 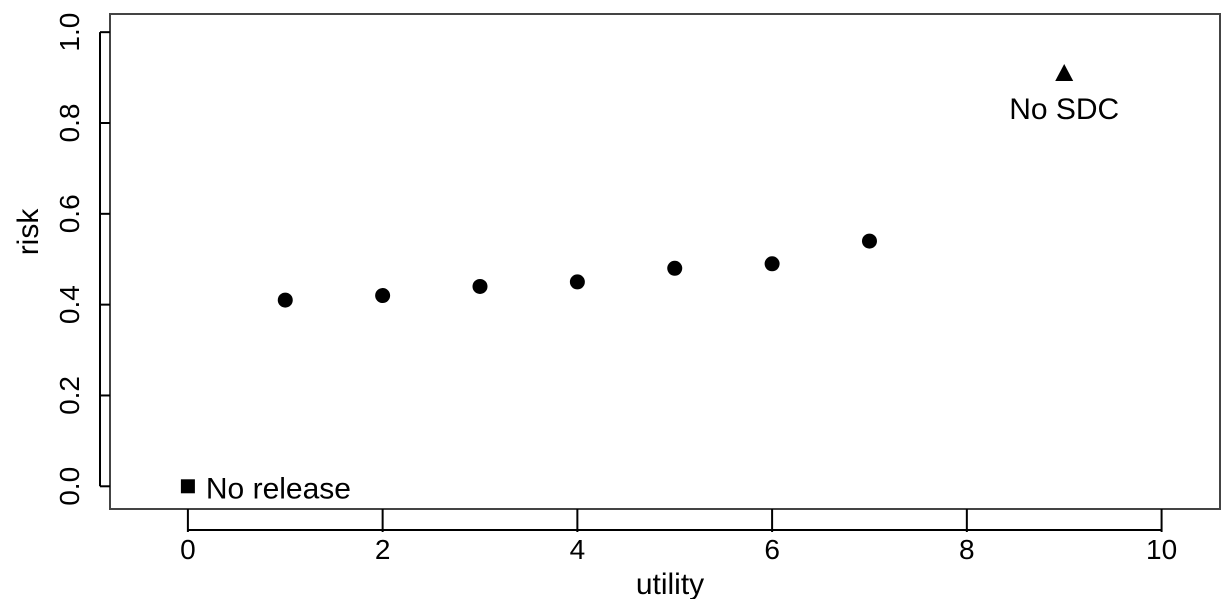 I want to click on x-tick-label: 0, so click(x=188, y=549).